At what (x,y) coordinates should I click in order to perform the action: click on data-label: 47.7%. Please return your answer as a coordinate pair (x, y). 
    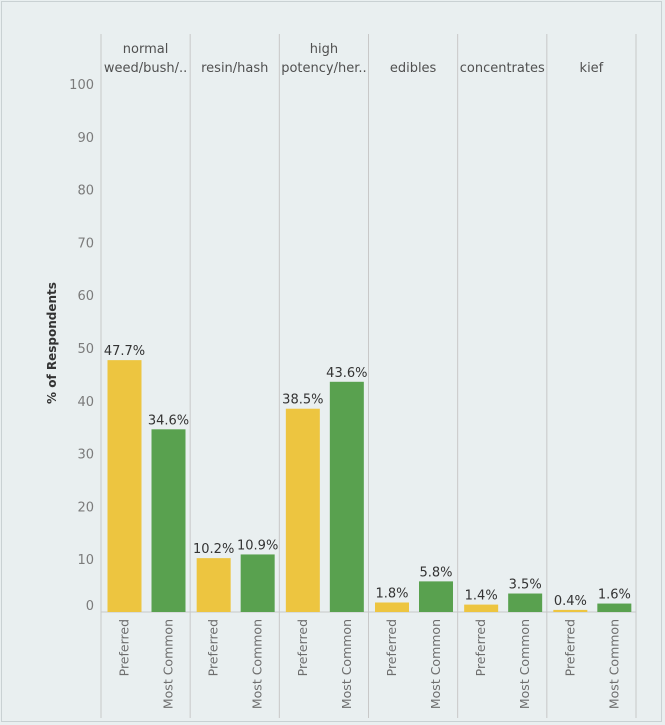
    Looking at the image, I should click on (124, 351).